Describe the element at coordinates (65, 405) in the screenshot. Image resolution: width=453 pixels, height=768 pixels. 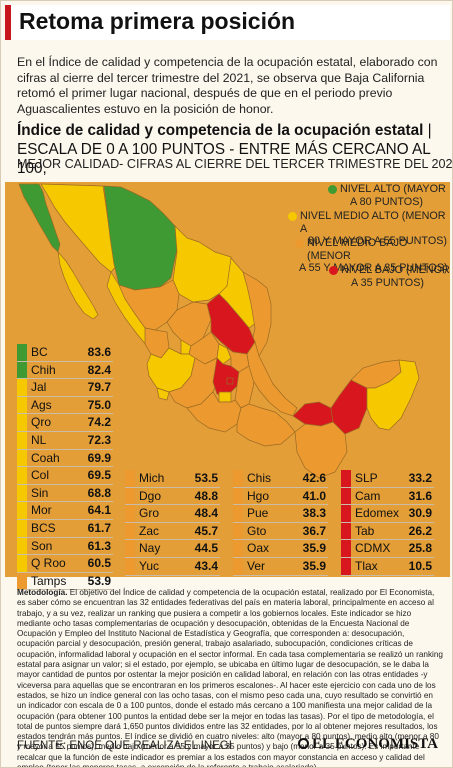
I see `ranking-row: Ags 75.0` at that location.